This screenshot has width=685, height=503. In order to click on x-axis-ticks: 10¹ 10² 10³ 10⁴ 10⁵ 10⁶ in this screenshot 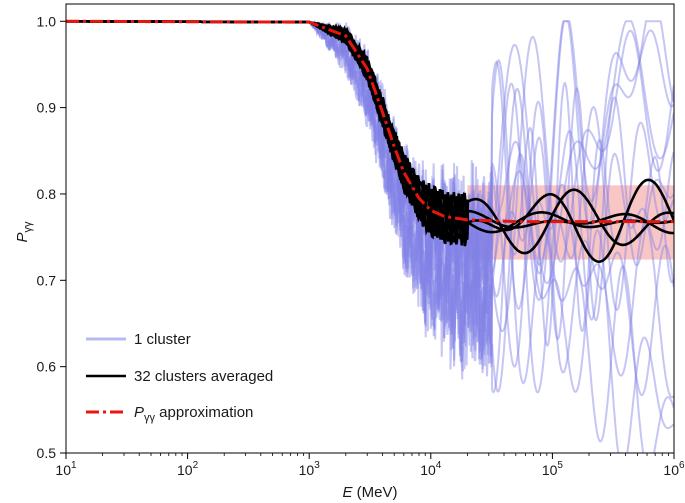, I will do `click(370, 465)`.